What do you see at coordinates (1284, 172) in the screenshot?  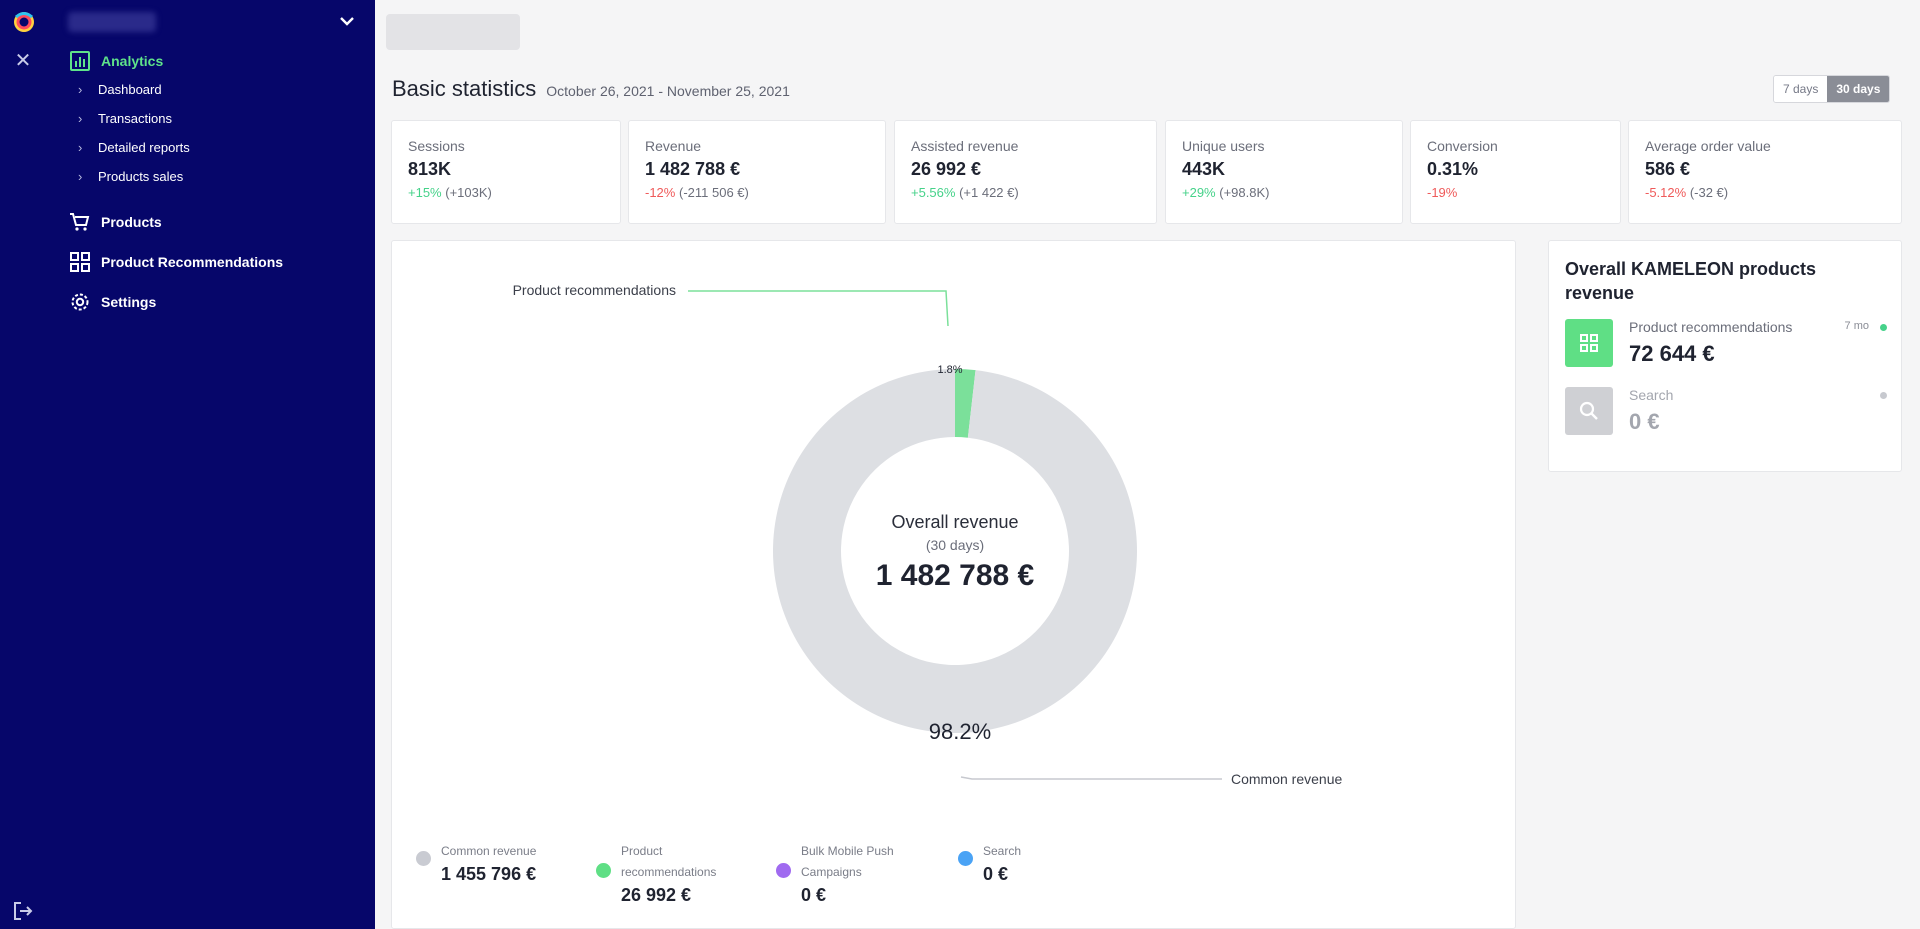 I see `stat-card-unique-users: Unique users 443K +29% (+98.8K)` at bounding box center [1284, 172].